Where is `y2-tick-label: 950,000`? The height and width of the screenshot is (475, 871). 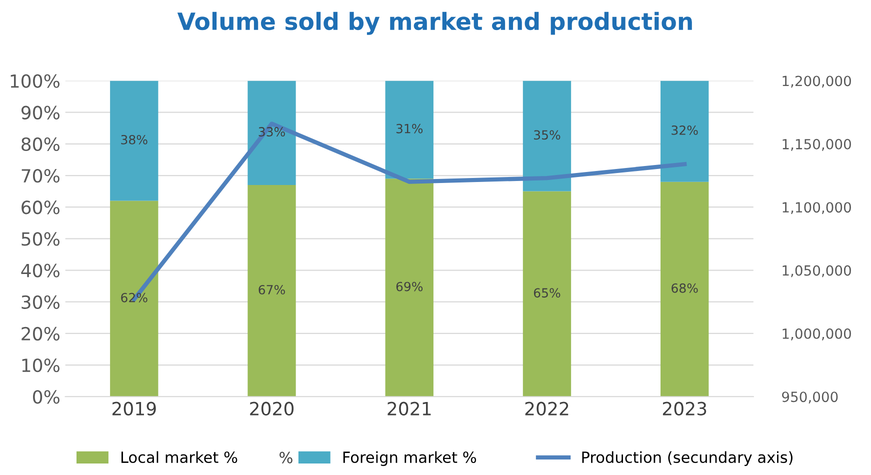
y2-tick-label: 950,000 is located at coordinates (810, 398).